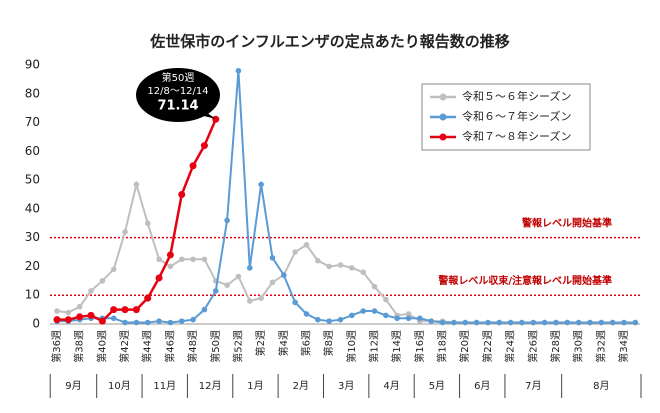 The height and width of the screenshot is (413, 660). What do you see at coordinates (623, 346) in the screenshot?
I see `x-tick-label: 第34週` at bounding box center [623, 346].